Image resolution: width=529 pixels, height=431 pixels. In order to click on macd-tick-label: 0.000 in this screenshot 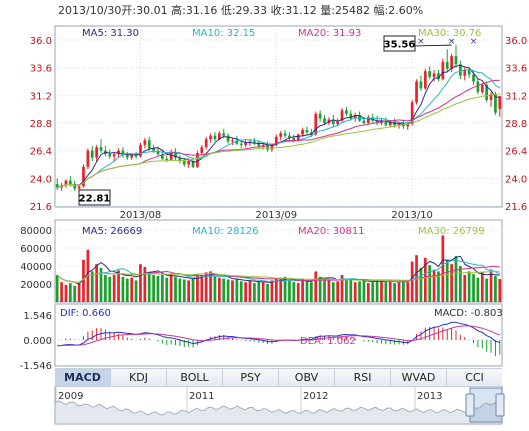, I will do `click(37, 341)`.